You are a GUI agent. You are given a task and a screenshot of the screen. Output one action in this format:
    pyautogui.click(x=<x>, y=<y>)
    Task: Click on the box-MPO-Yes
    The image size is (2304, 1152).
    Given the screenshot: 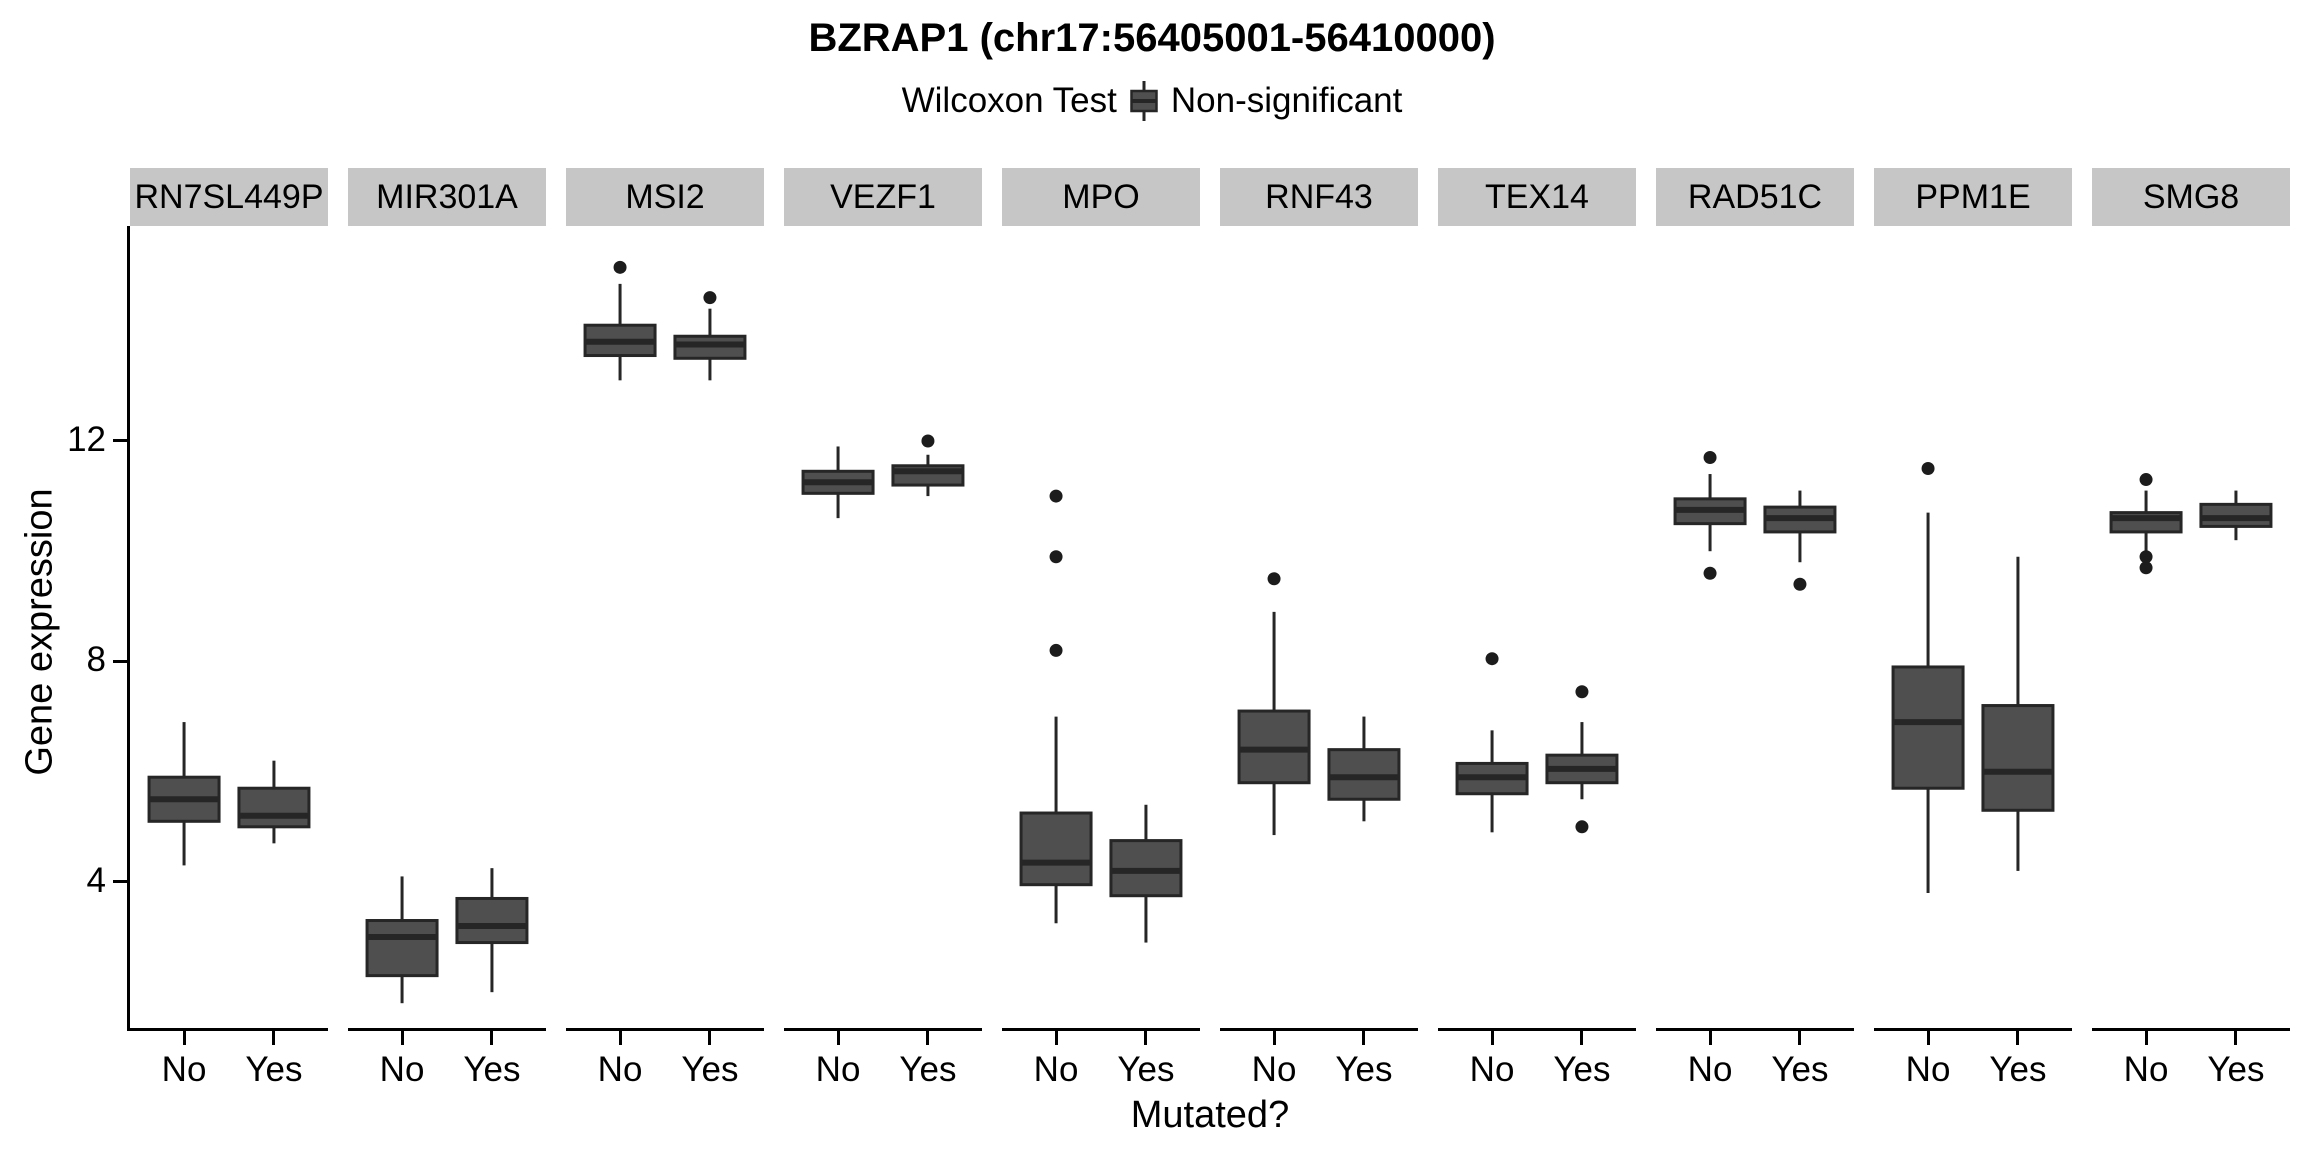 What is the action you would take?
    pyautogui.click(x=1146, y=873)
    